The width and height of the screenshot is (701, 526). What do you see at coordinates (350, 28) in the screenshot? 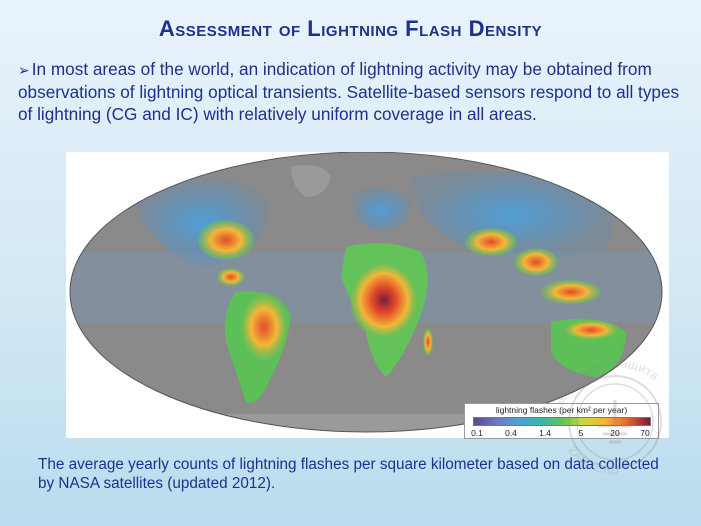
I see `slide-title: Assessment of Lightning Flash Density` at bounding box center [350, 28].